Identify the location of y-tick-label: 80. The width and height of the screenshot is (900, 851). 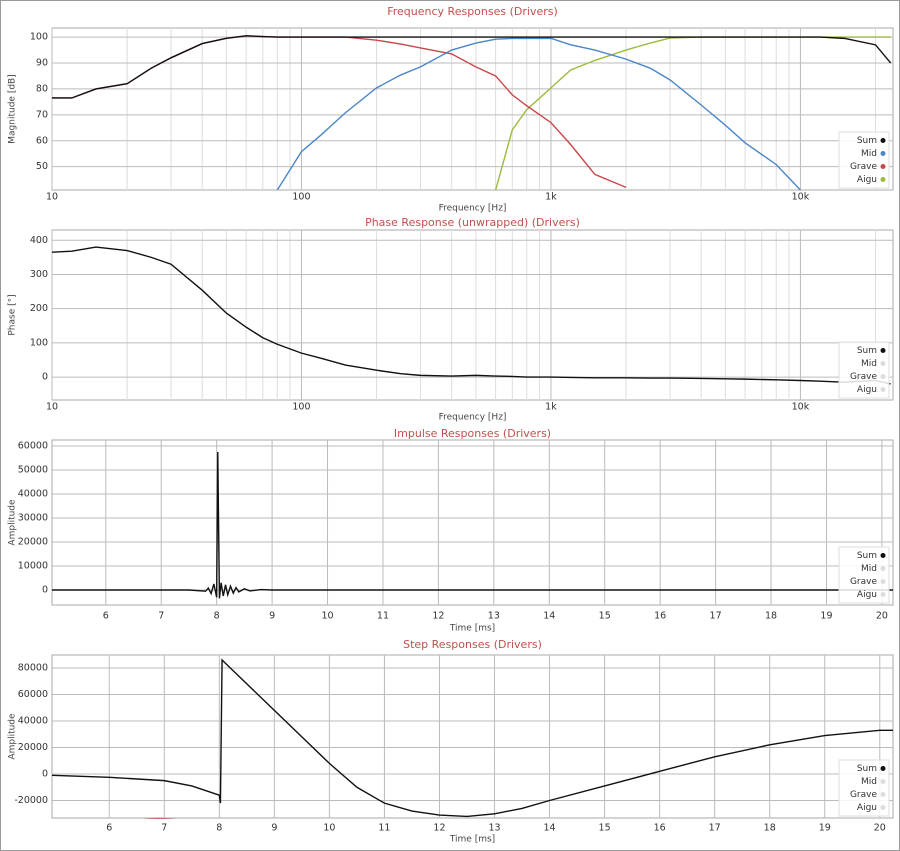
(42, 88).